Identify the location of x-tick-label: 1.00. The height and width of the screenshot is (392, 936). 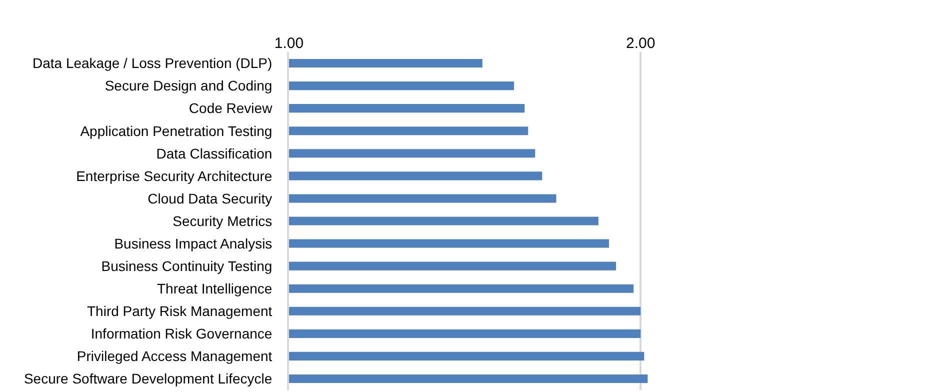
(289, 43).